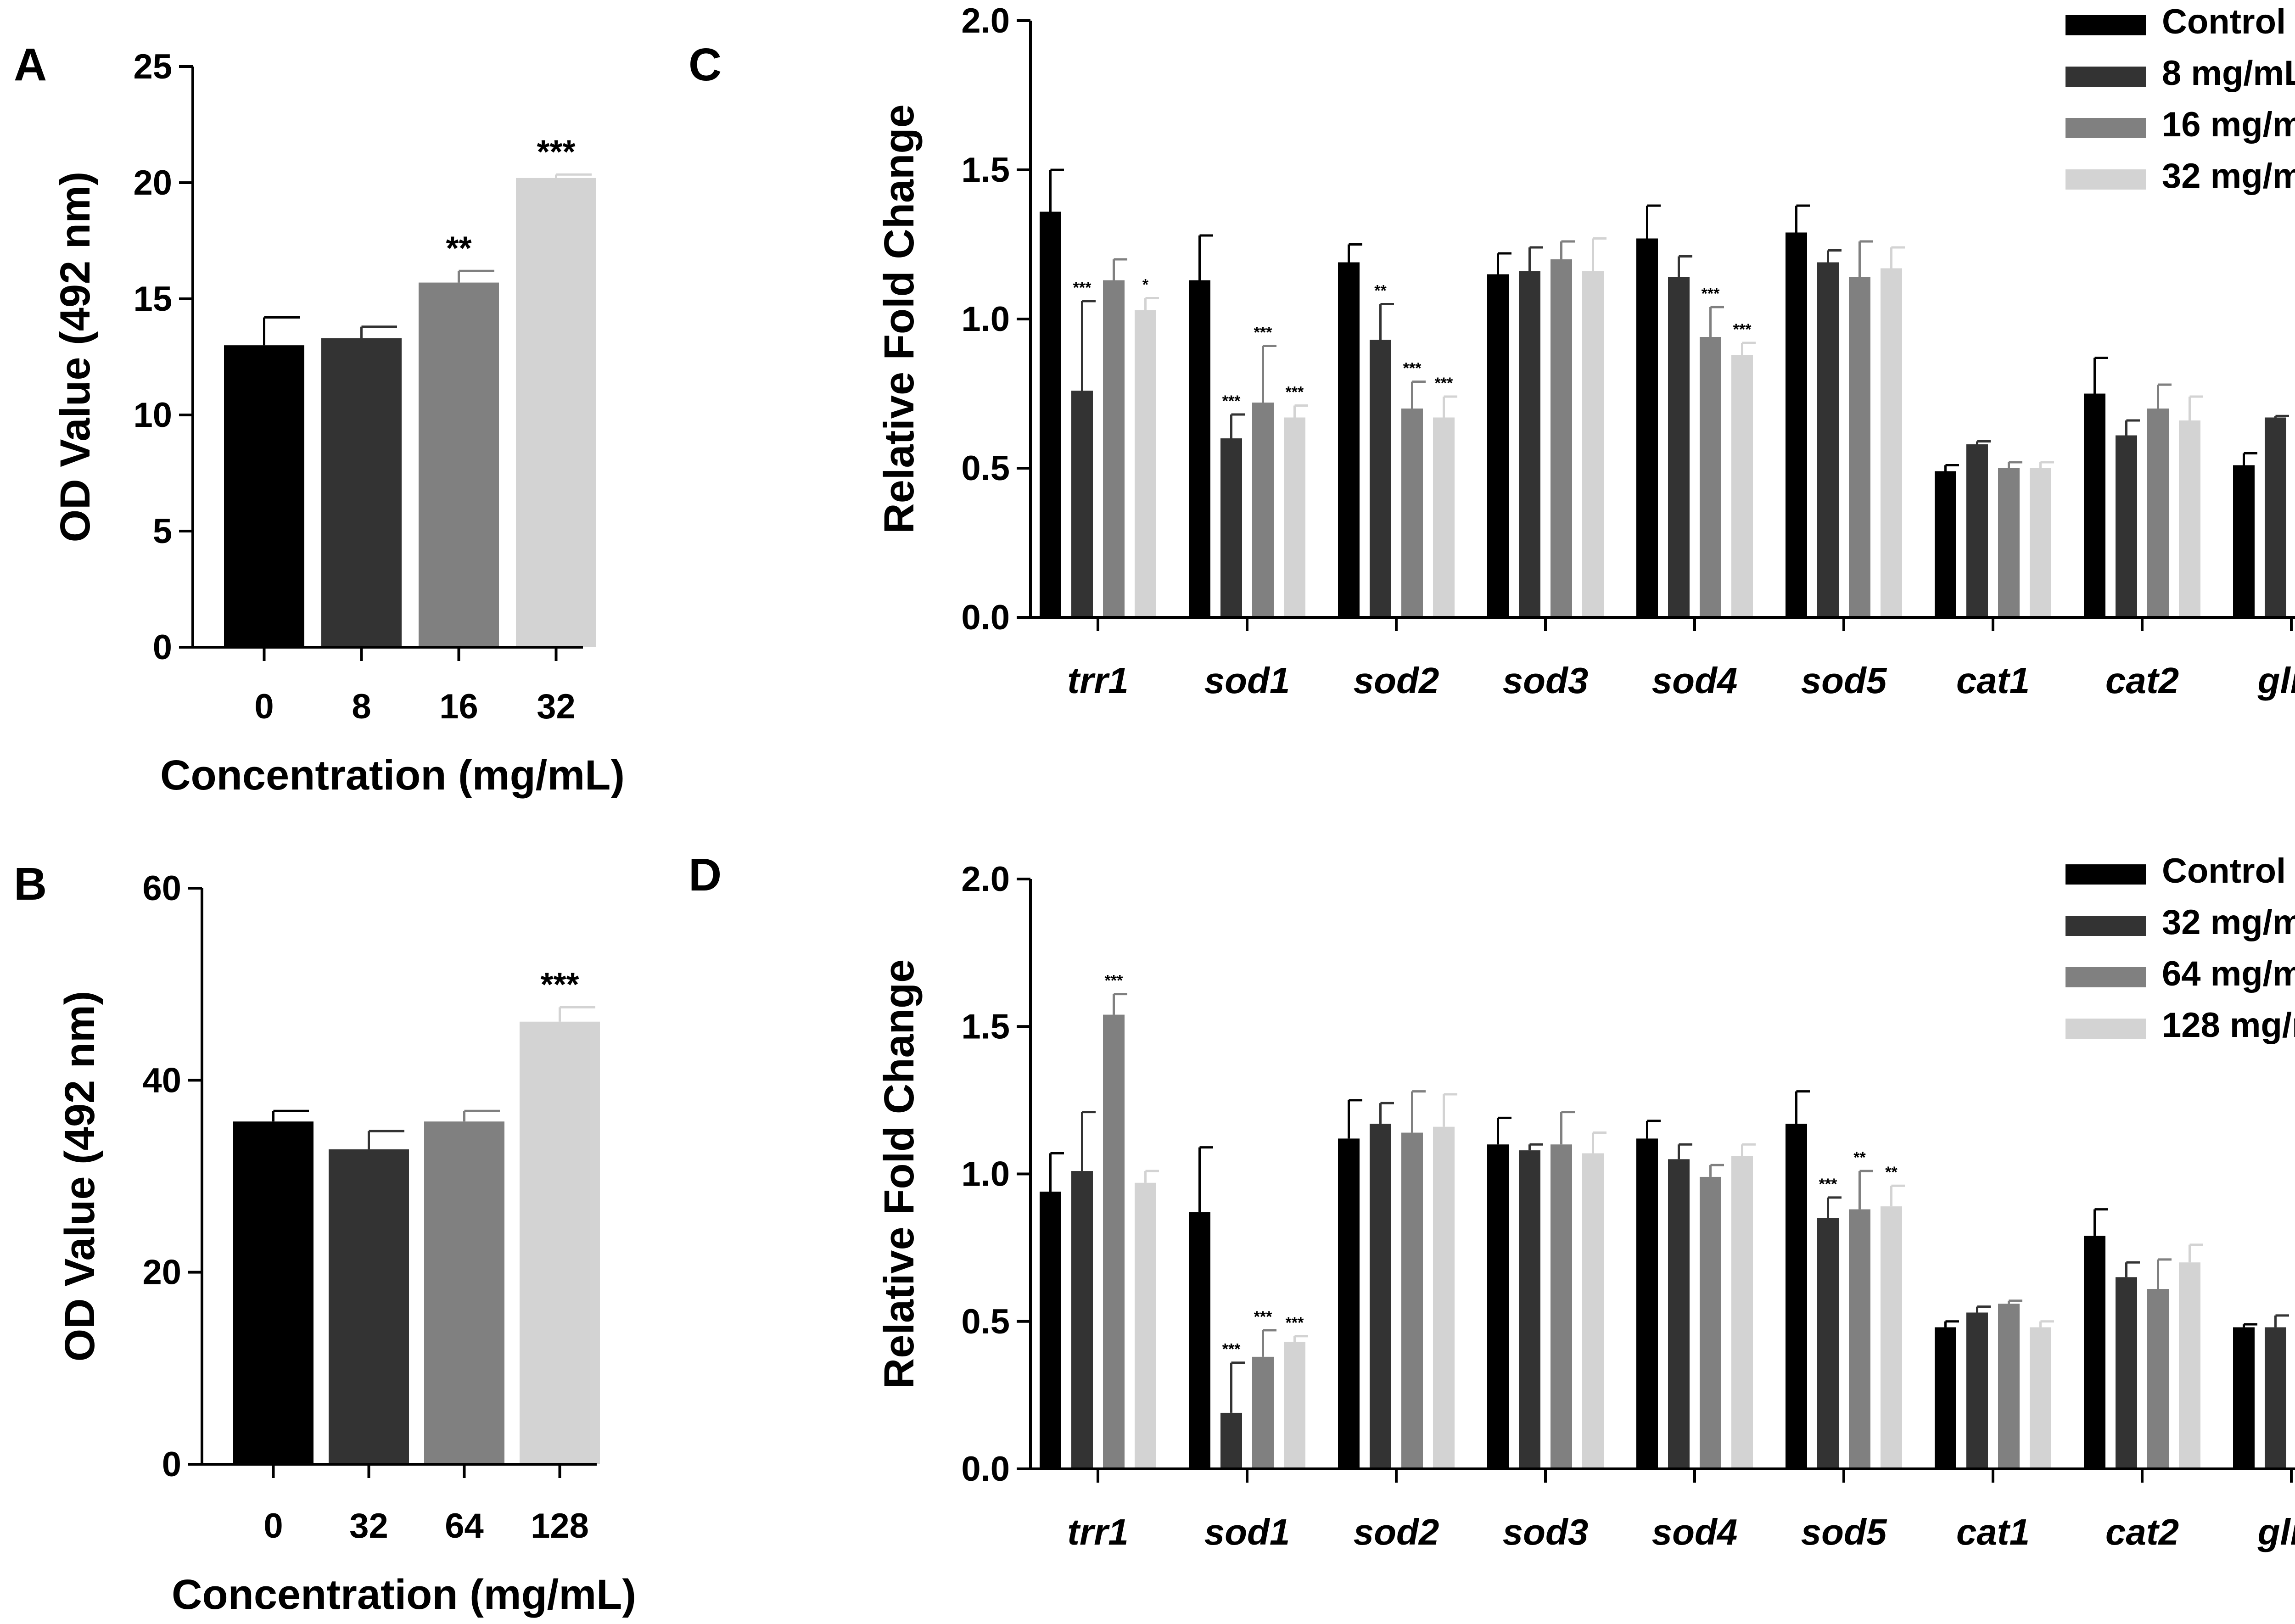 This screenshot has height=1624, width=2295. I want to click on panel-c-gene-label: sod2, so click(1396, 680).